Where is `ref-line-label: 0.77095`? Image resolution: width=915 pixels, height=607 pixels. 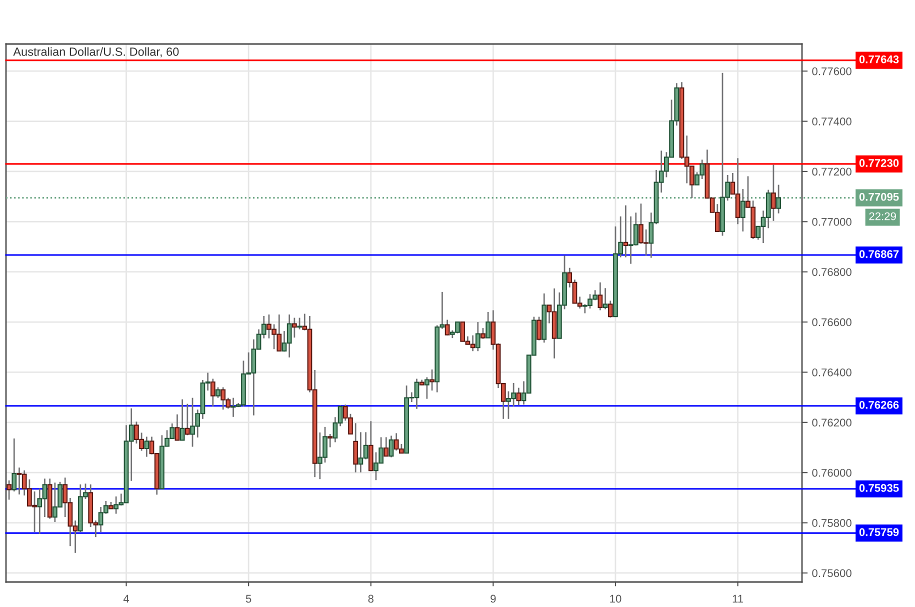 ref-line-label: 0.77095 is located at coordinates (879, 196).